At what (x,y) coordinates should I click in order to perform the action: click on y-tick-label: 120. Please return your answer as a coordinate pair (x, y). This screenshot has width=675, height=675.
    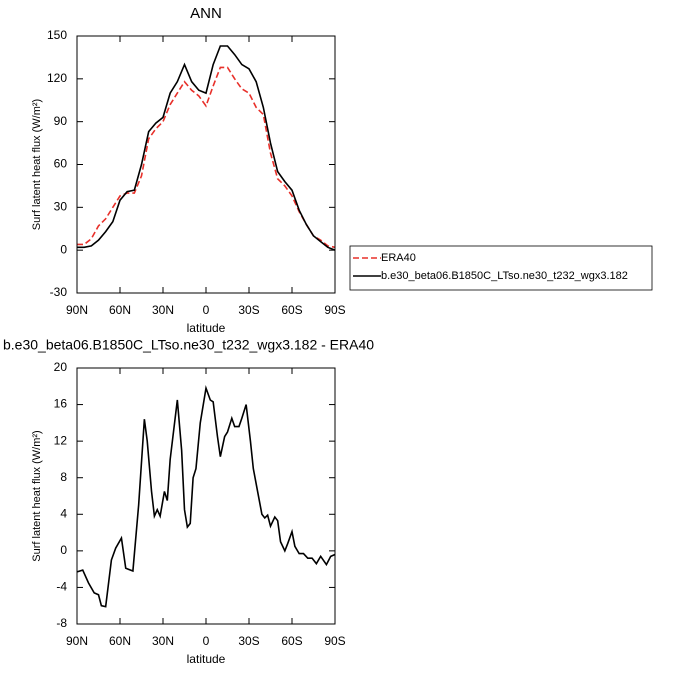
    Looking at the image, I should click on (57, 78).